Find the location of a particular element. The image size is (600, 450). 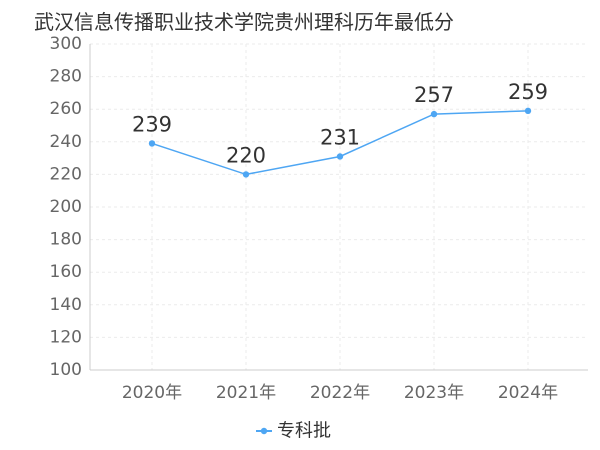

data-label: 239 is located at coordinates (152, 124).